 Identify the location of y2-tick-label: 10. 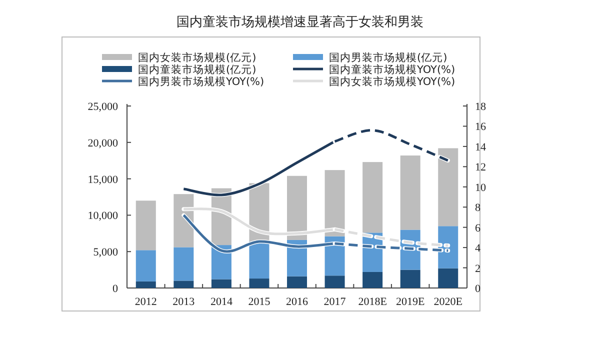
(480, 188).